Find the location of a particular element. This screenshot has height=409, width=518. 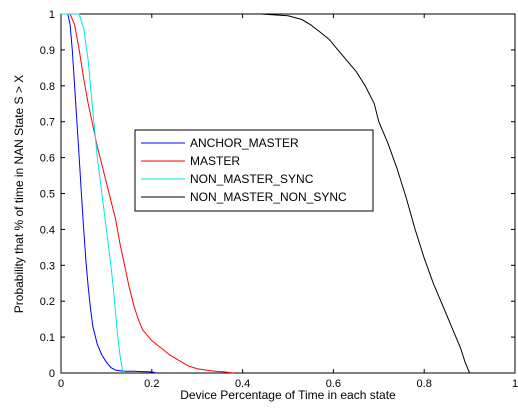

y-tick-label: 0 is located at coordinates (52, 374).